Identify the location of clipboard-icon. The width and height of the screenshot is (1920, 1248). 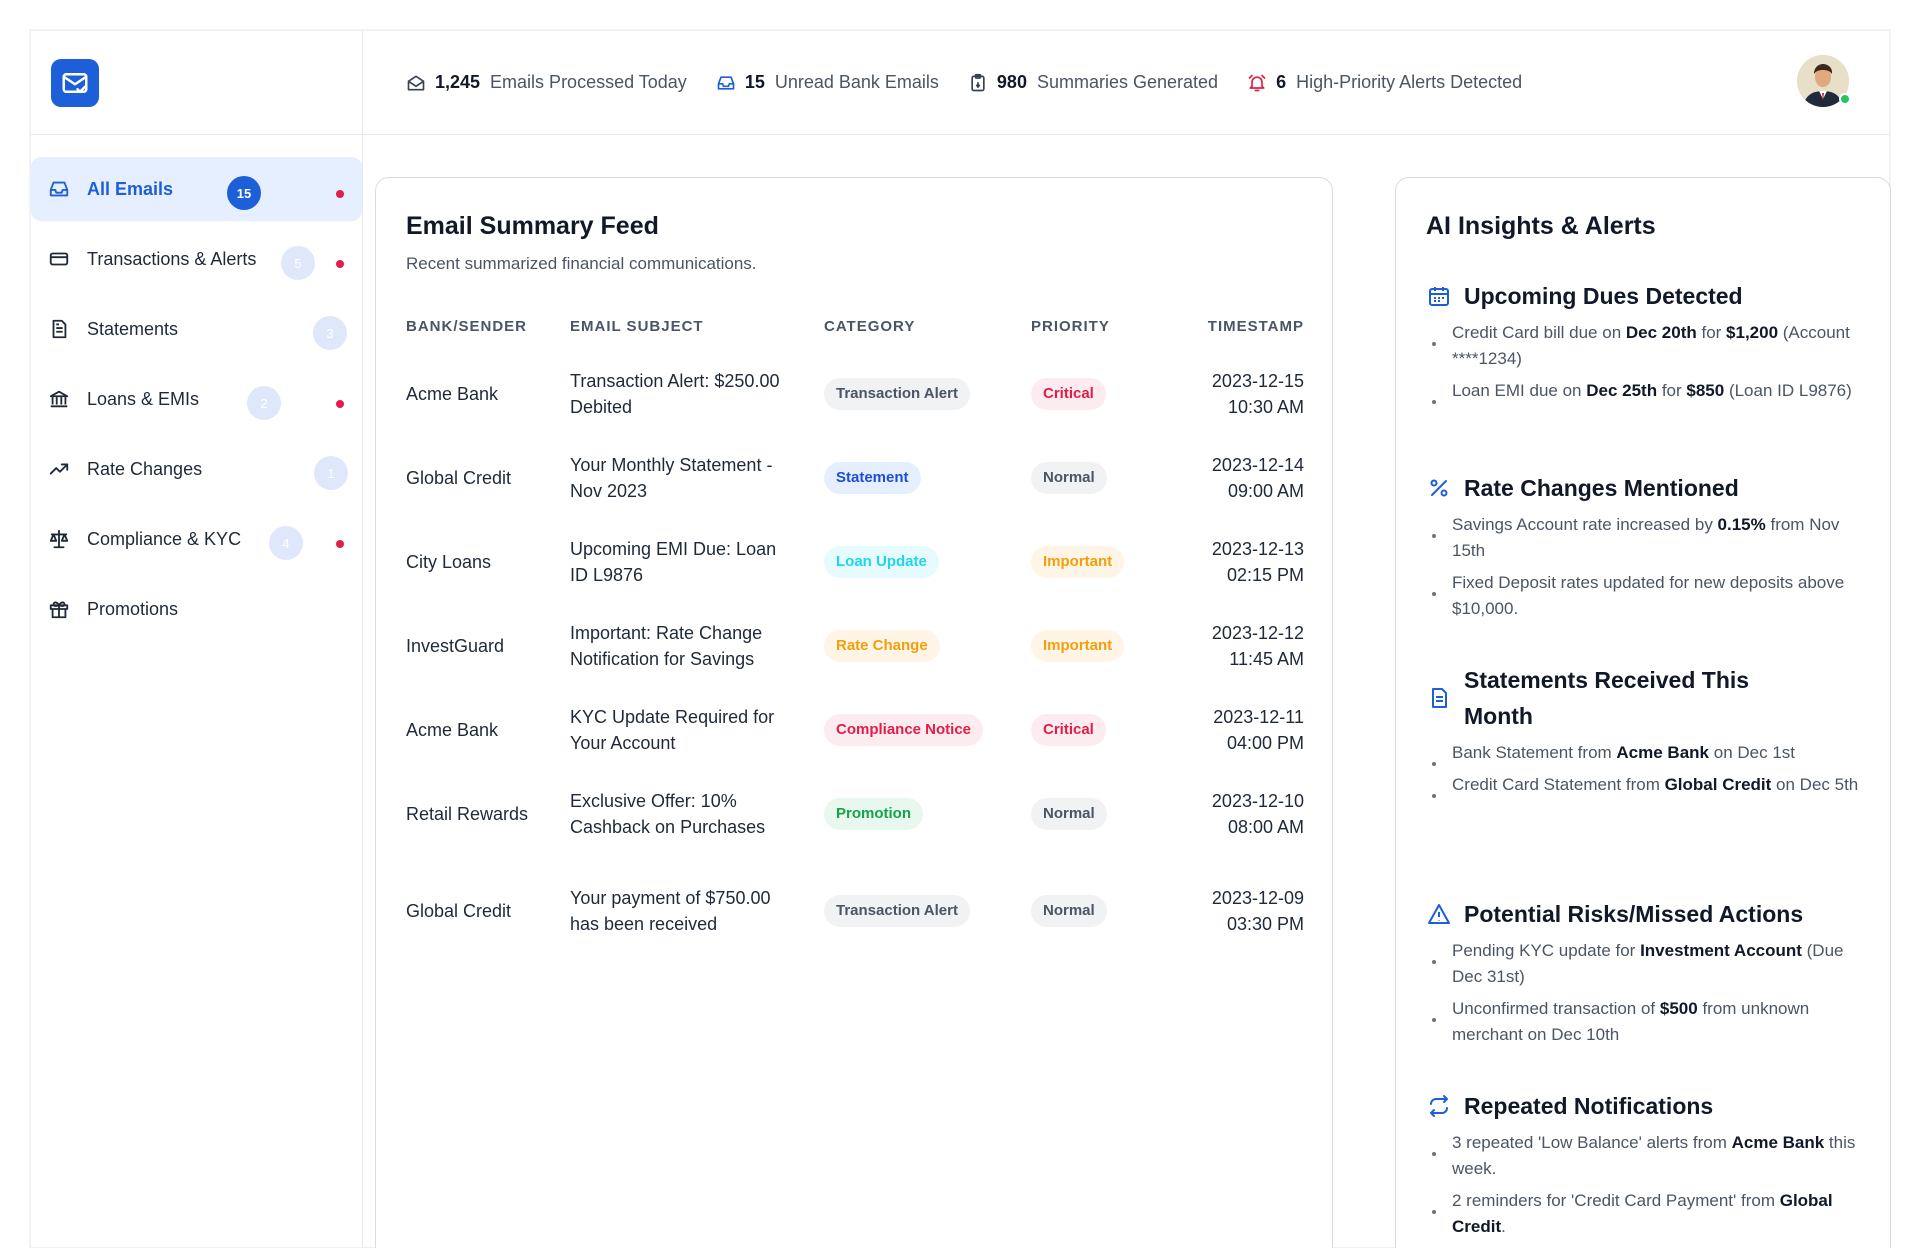
(978, 83).